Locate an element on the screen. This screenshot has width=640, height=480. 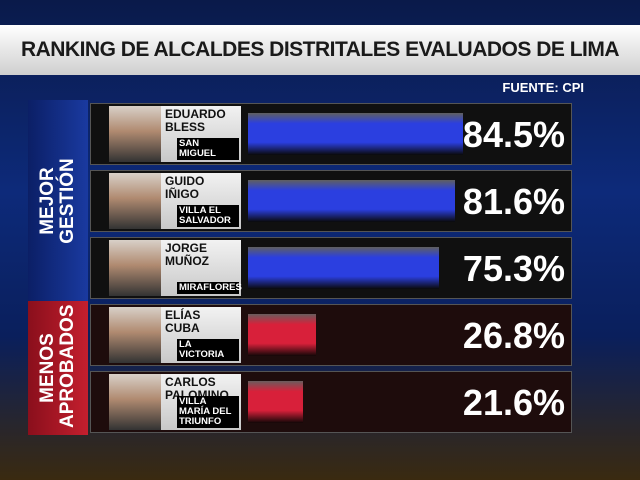
district: LA VICTORIA is located at coordinates (208, 350).